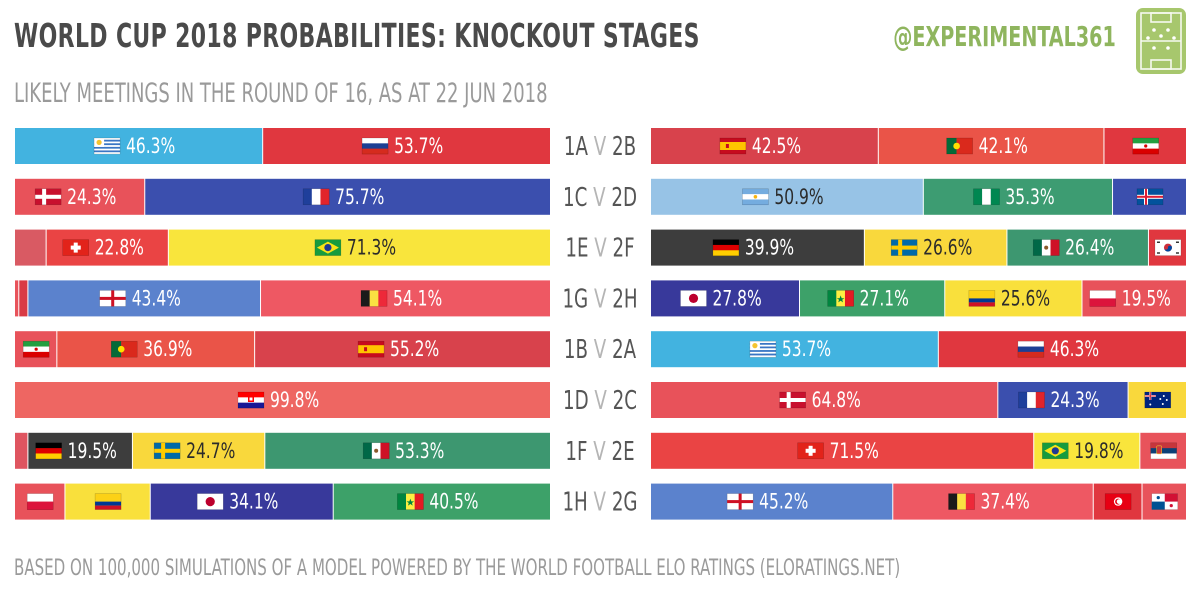 The width and height of the screenshot is (1200, 600). Describe the element at coordinates (935, 247) in the screenshot. I see `bar-segment-sweden` at that location.